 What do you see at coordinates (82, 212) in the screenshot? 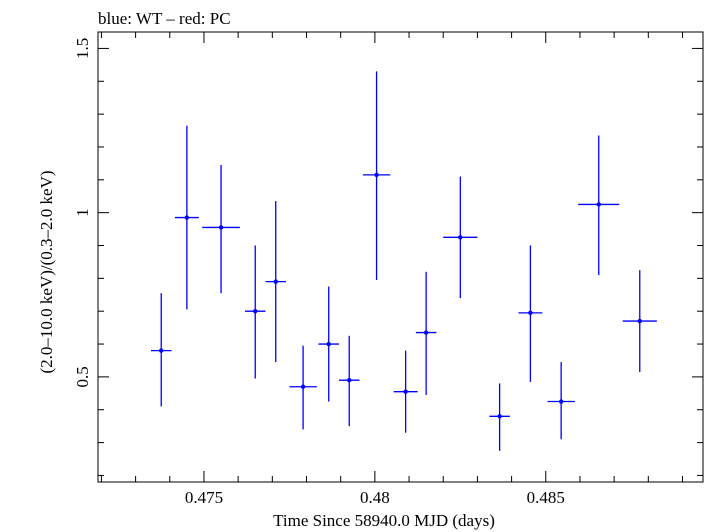
I see `y-tick-label: 1` at bounding box center [82, 212].